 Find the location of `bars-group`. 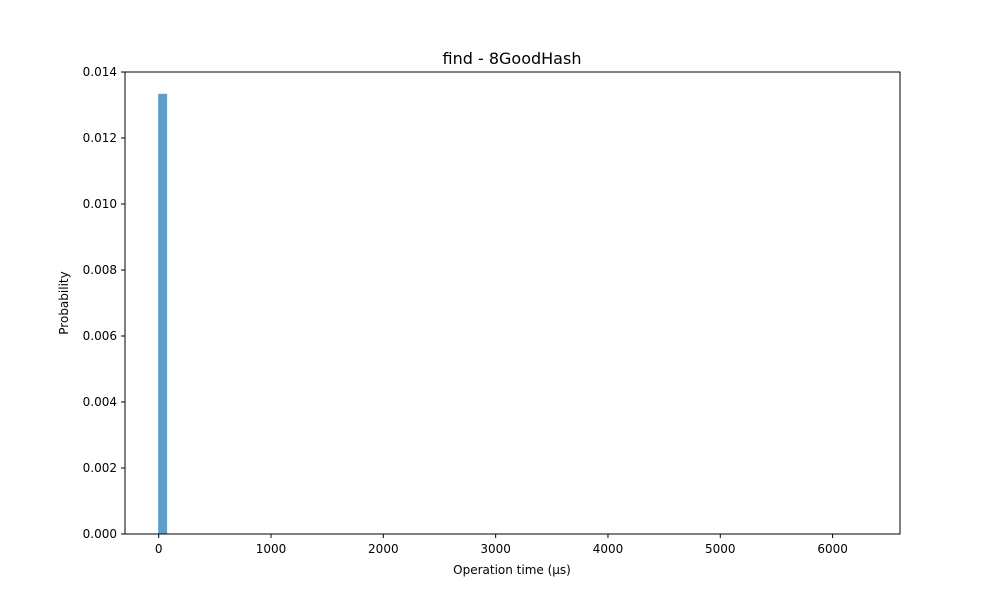

bars-group is located at coordinates (163, 313).